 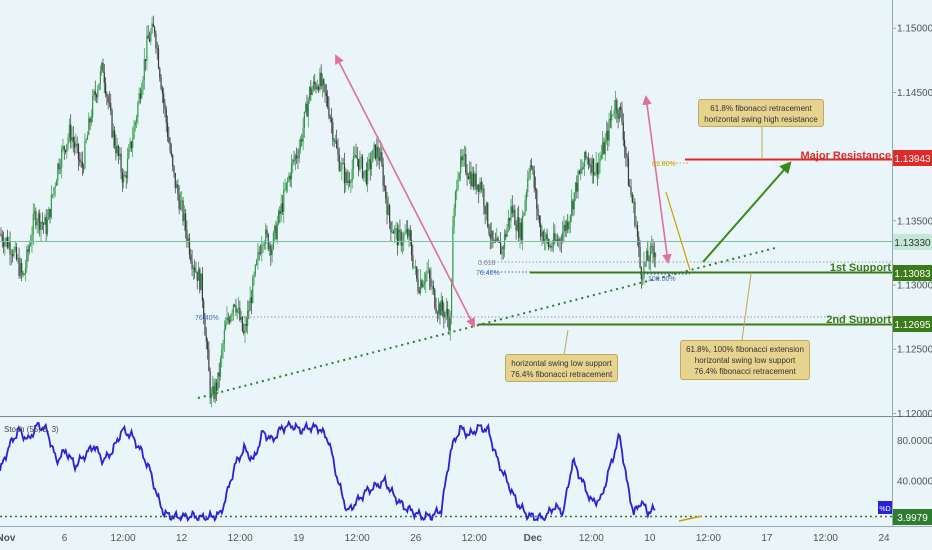 What do you see at coordinates (65, 538) in the screenshot?
I see `time-axis-label: 6` at bounding box center [65, 538].